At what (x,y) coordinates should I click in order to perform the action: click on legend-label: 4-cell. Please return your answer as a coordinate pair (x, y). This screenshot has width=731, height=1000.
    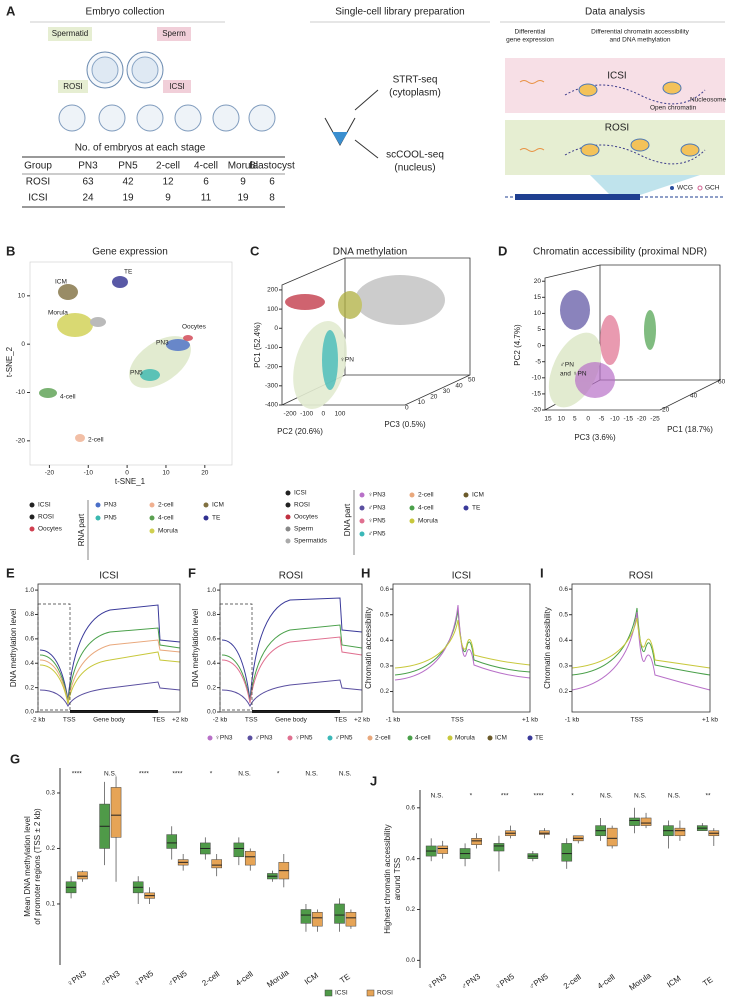
    Looking at the image, I should click on (423, 738).